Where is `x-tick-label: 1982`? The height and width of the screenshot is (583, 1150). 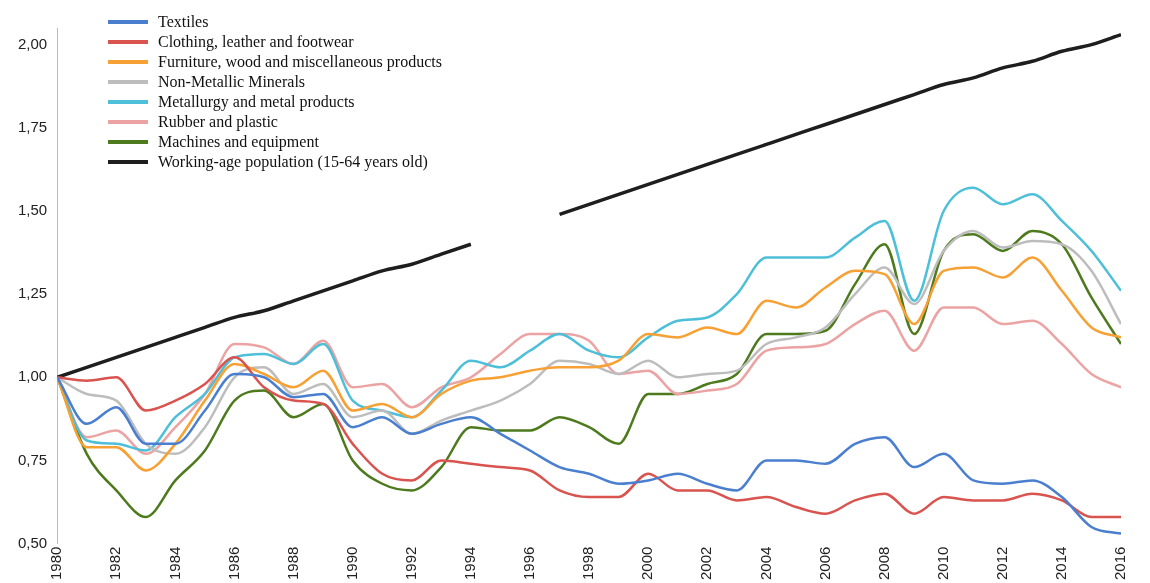 x-tick-label: 1982 is located at coordinates (115, 563).